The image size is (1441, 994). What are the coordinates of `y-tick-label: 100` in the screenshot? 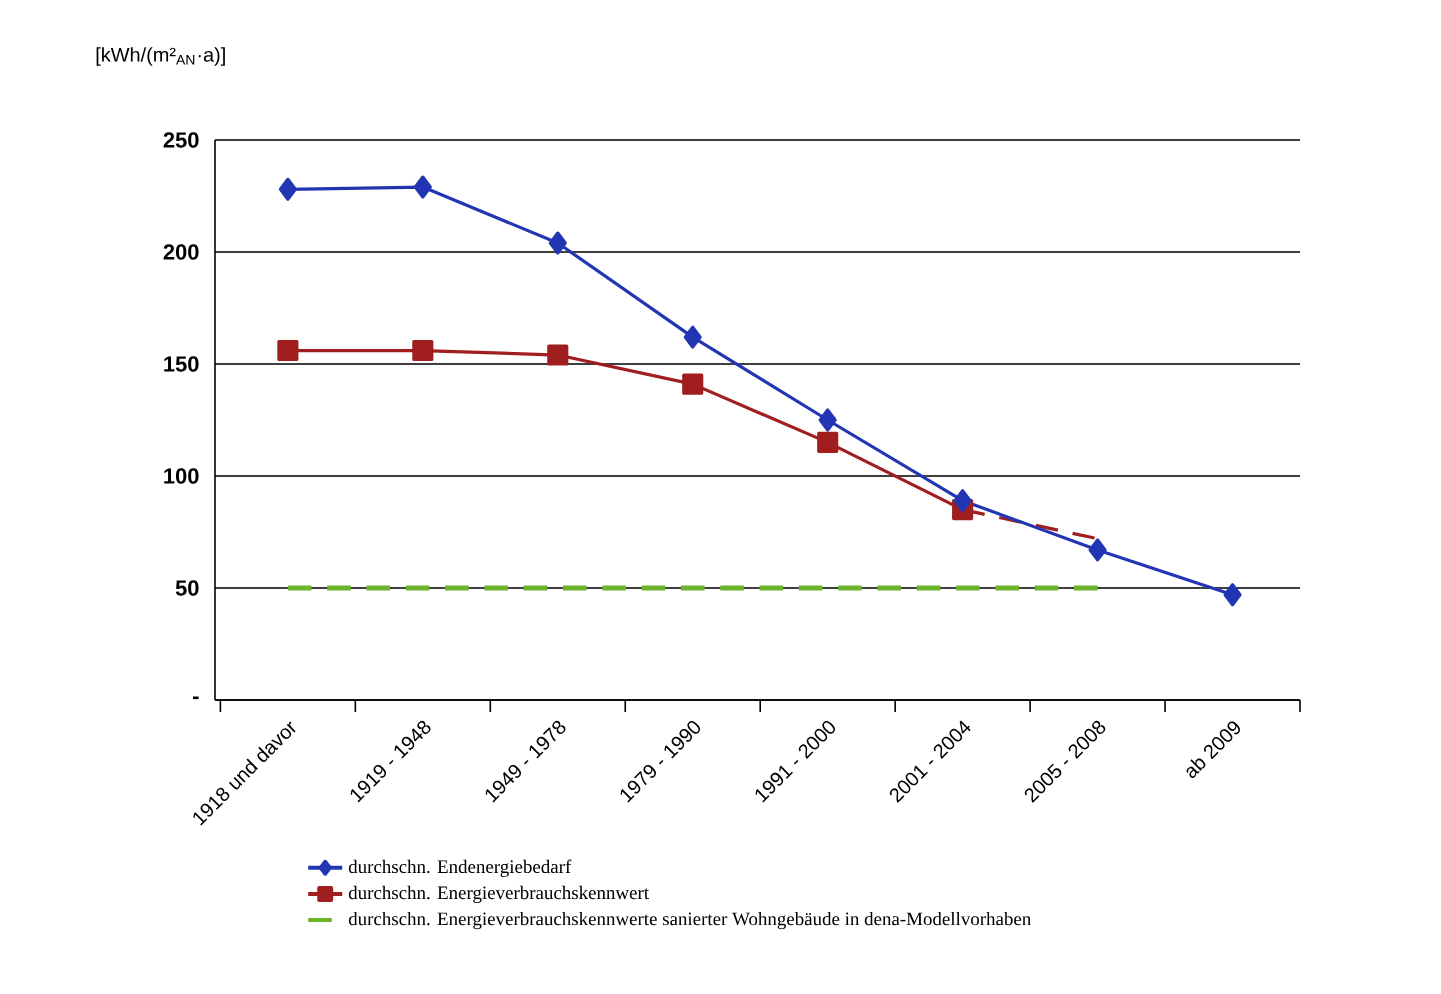 It's located at (181, 476).